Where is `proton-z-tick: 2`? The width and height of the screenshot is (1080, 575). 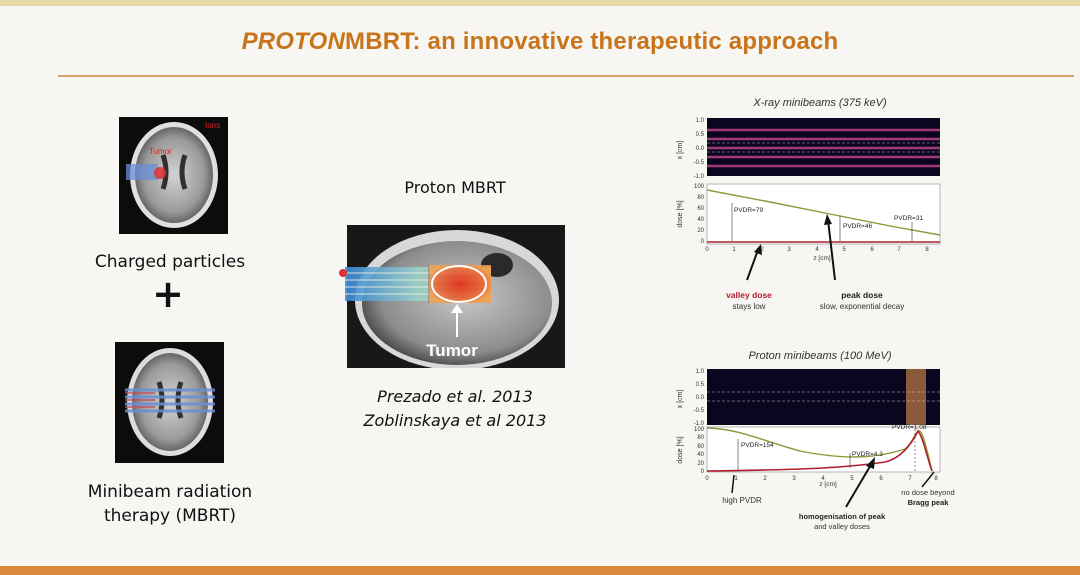
proton-z-tick: 2 is located at coordinates (765, 479).